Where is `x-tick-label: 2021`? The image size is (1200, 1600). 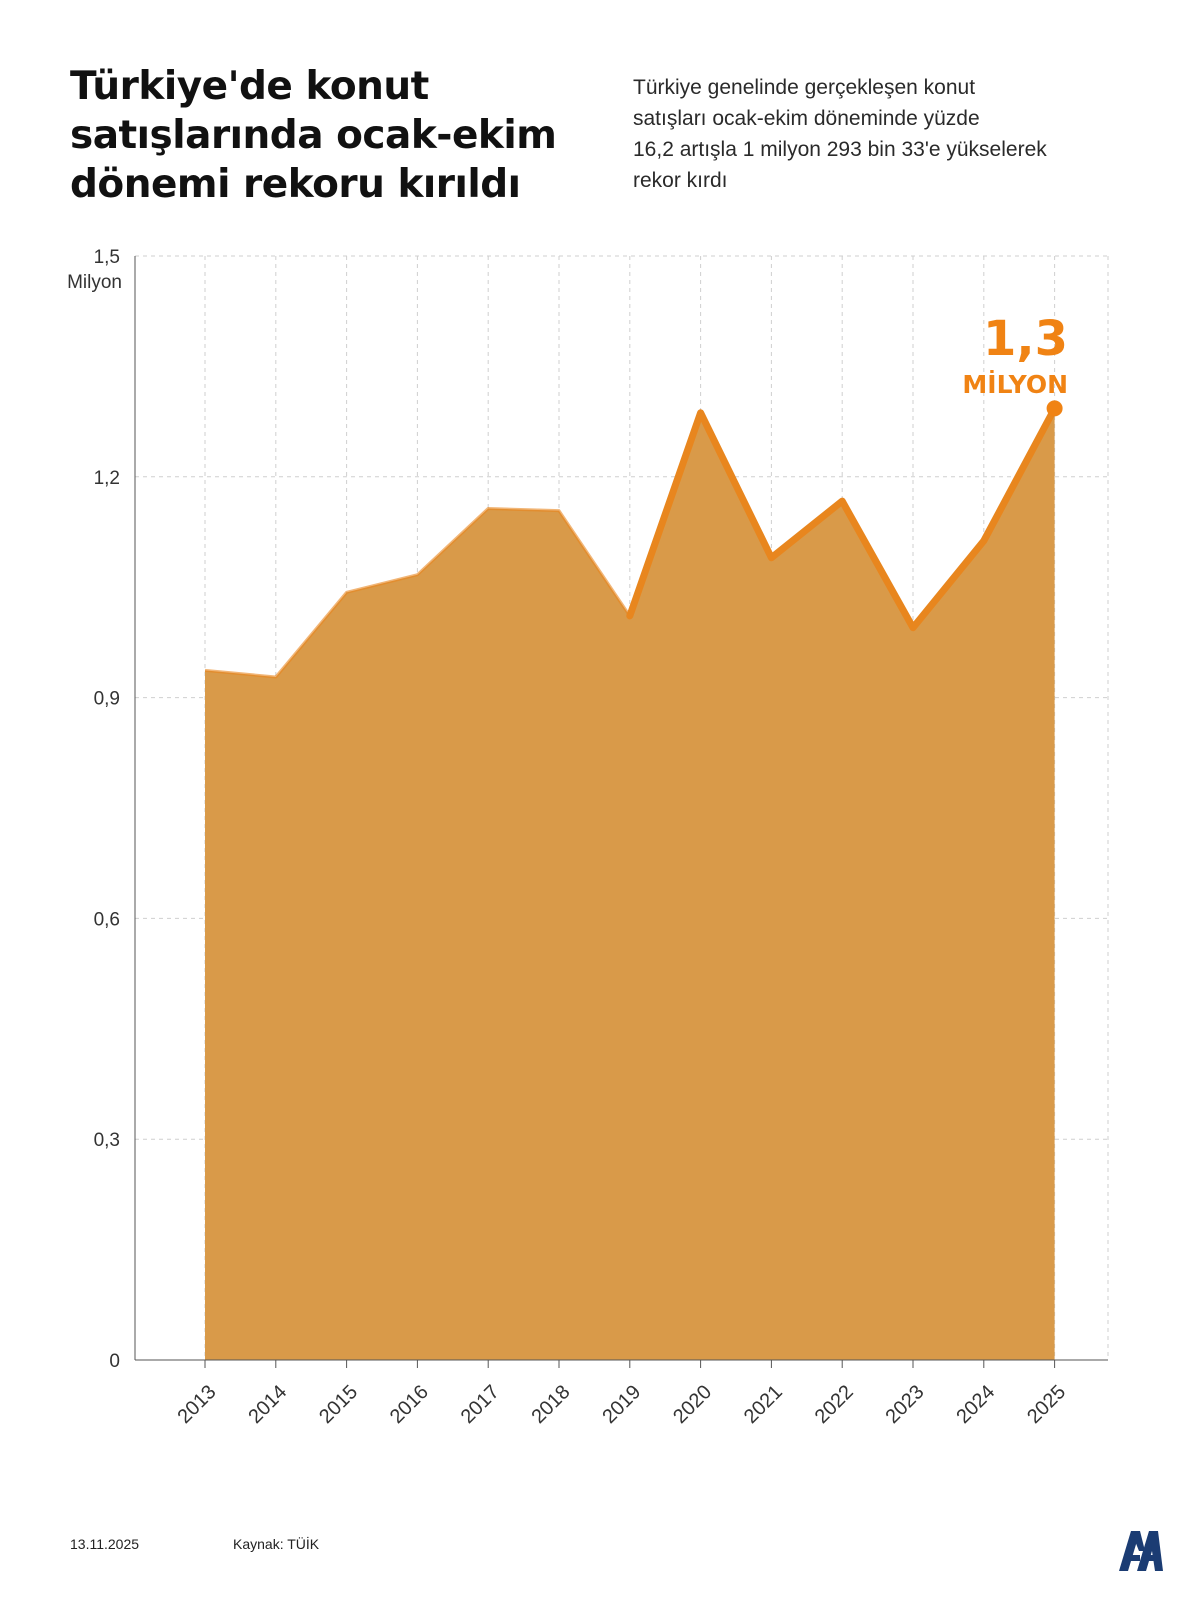 x-tick-label: 2021 is located at coordinates (763, 1404).